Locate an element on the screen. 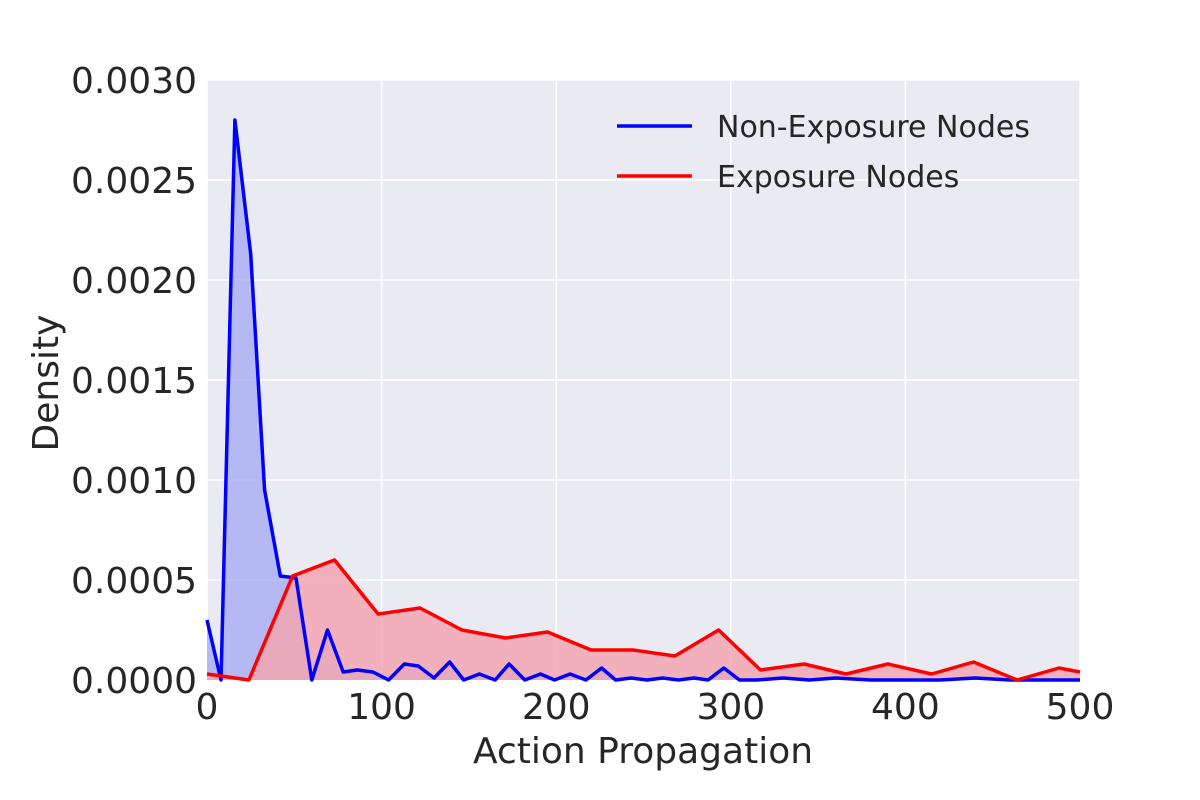  x-tick-label: 0 is located at coordinates (207, 707).